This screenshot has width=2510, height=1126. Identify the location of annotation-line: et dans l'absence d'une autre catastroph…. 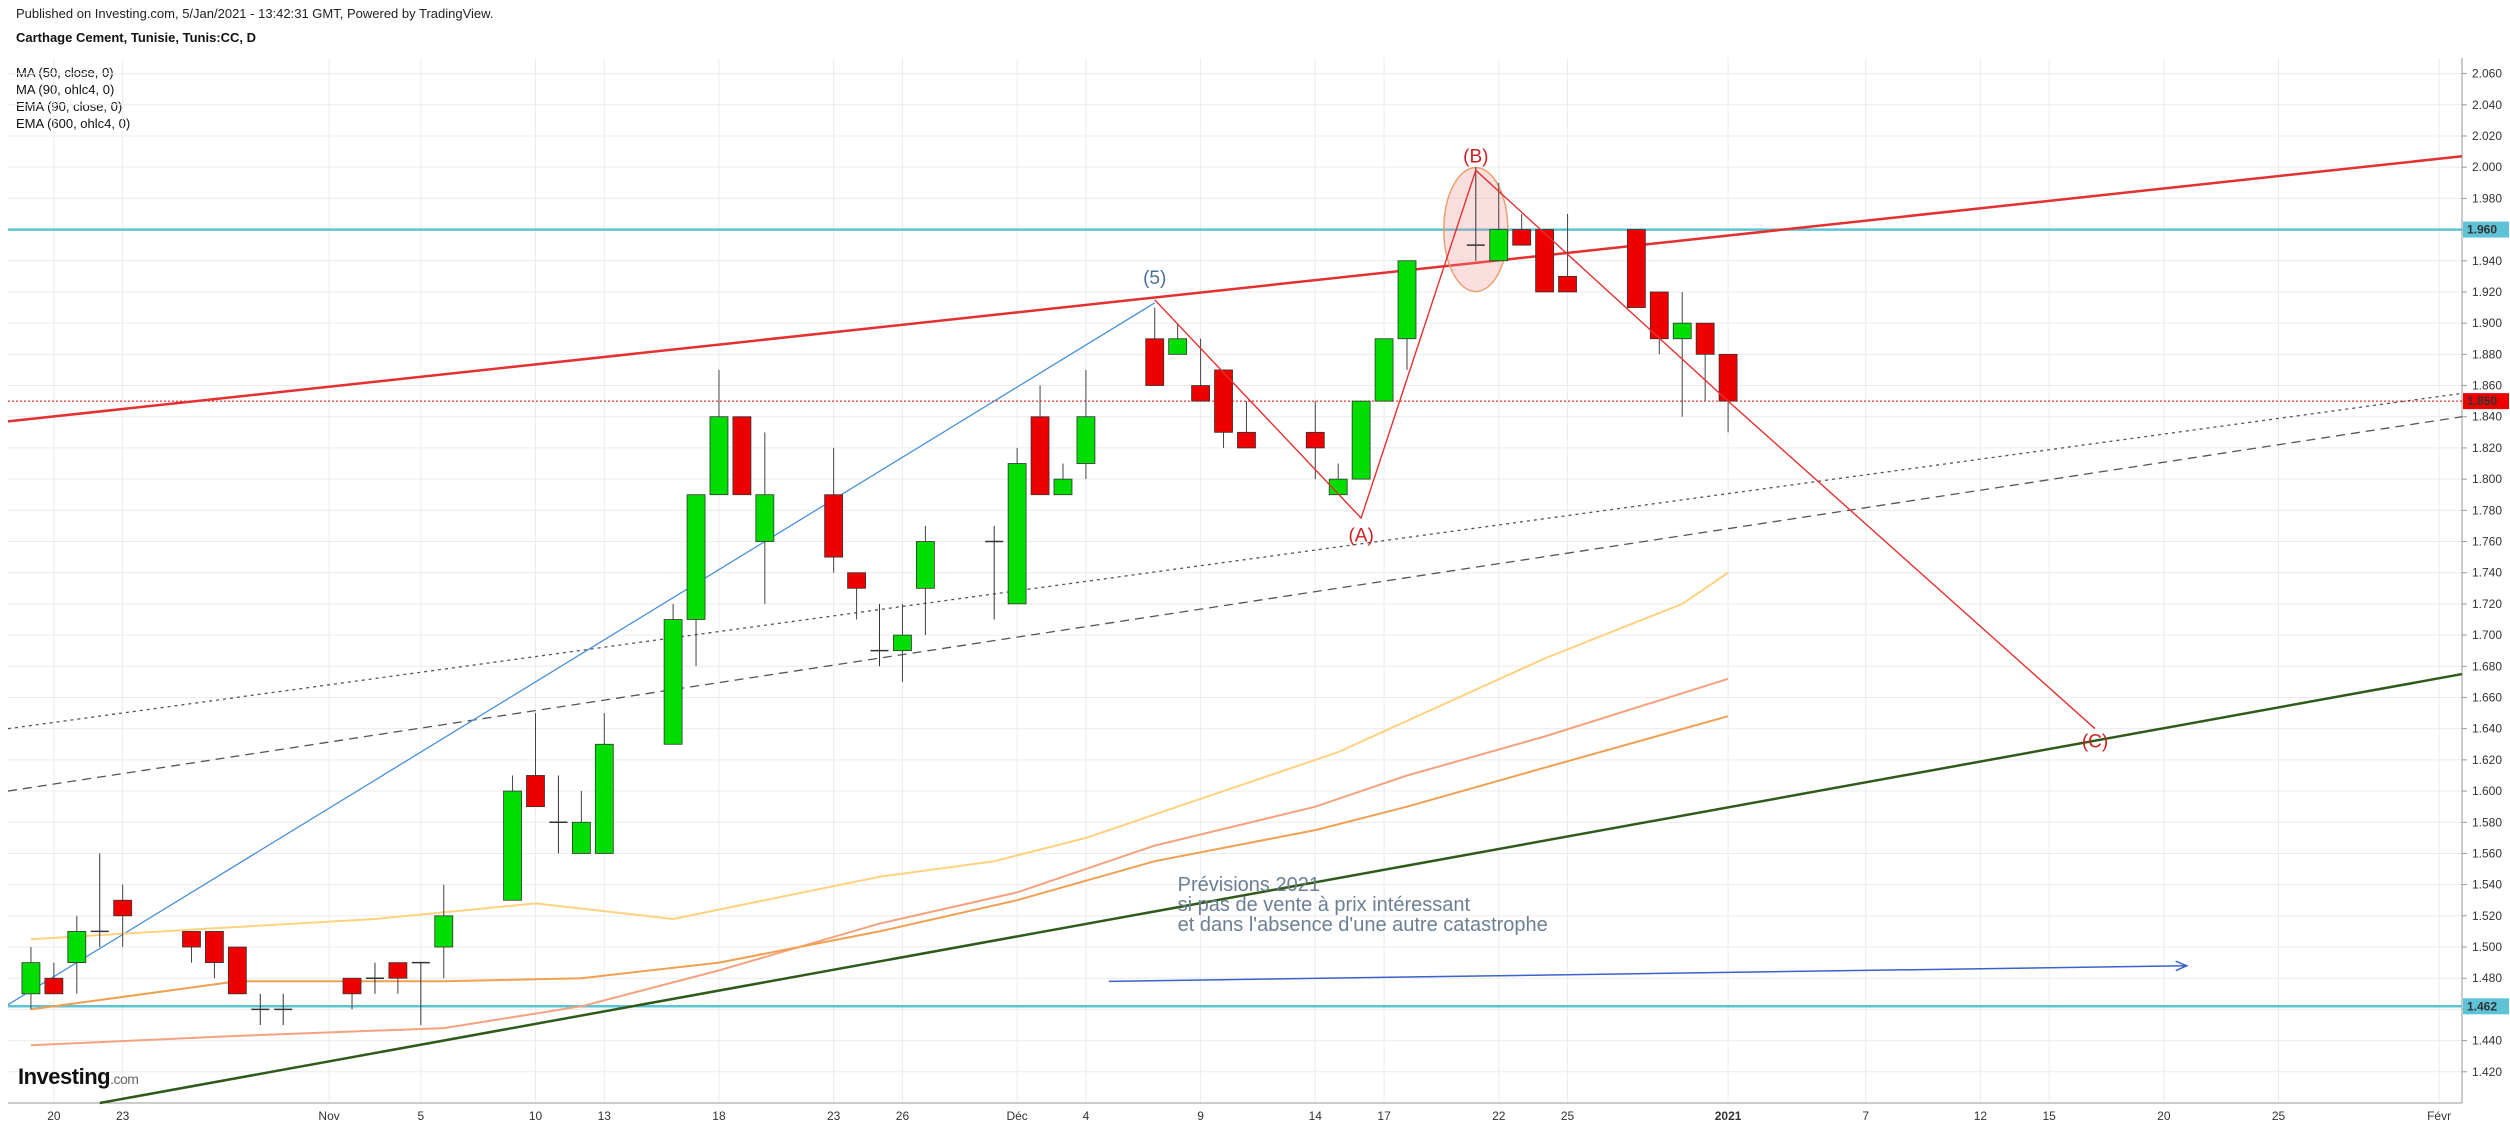
(1363, 925).